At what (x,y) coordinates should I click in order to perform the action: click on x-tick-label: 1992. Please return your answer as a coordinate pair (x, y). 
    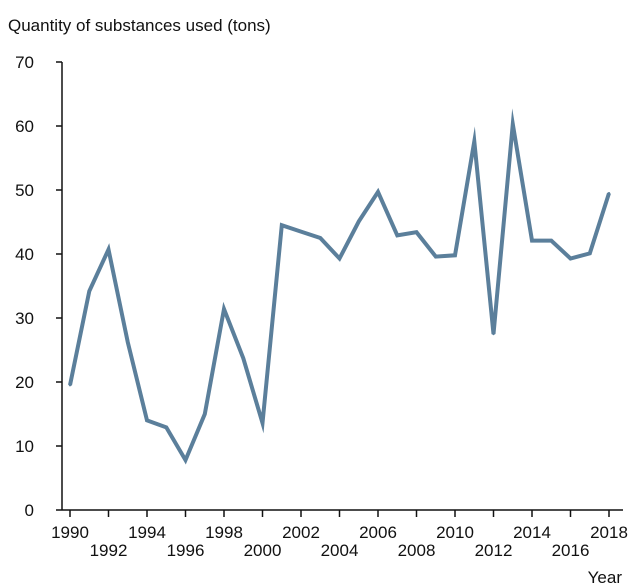
    Looking at the image, I should click on (109, 550).